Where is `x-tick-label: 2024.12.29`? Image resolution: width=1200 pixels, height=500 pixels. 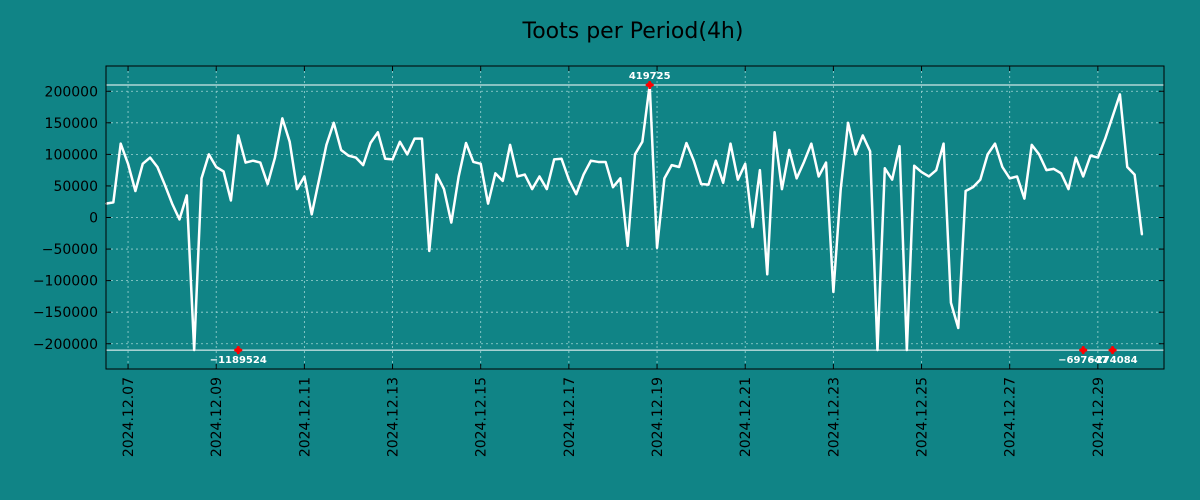
x-tick-label: 2024.12.29 is located at coordinates (1099, 417).